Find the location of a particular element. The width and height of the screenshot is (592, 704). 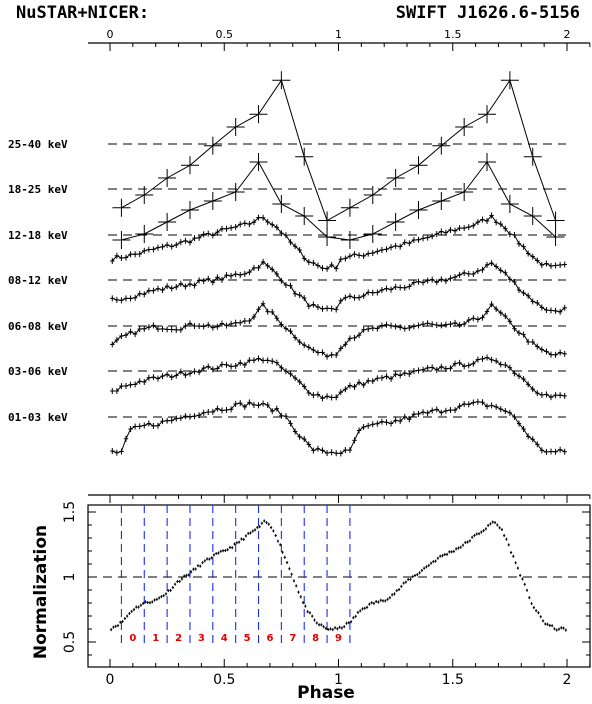

y-axis-label: Normalization is located at coordinates (41, 592).